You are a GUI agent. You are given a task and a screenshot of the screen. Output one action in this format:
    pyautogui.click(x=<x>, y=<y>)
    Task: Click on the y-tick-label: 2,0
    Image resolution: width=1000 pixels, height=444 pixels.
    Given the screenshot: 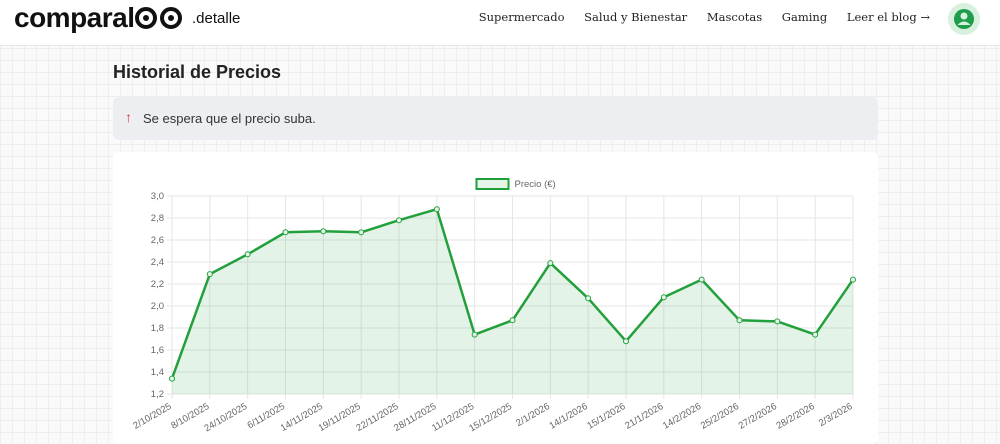 What is the action you would take?
    pyautogui.click(x=157, y=306)
    